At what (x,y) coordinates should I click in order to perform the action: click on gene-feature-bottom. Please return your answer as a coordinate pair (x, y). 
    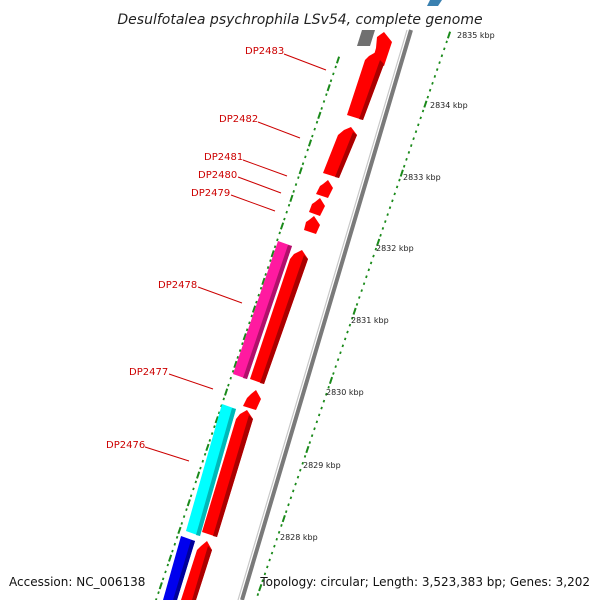
    Looking at the image, I should click on (196, 570).